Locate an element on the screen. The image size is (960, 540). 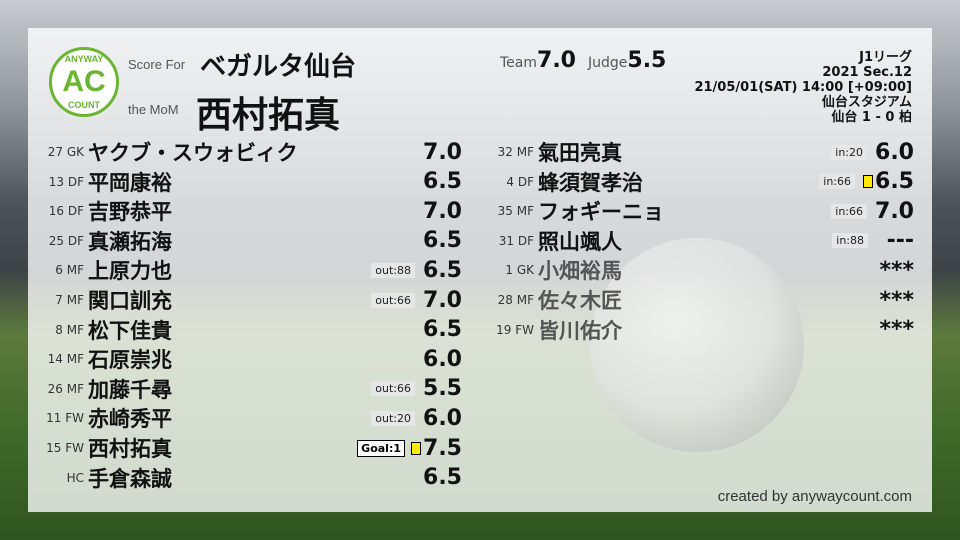
player-number-position: 19 FW is located at coordinates (515, 329).